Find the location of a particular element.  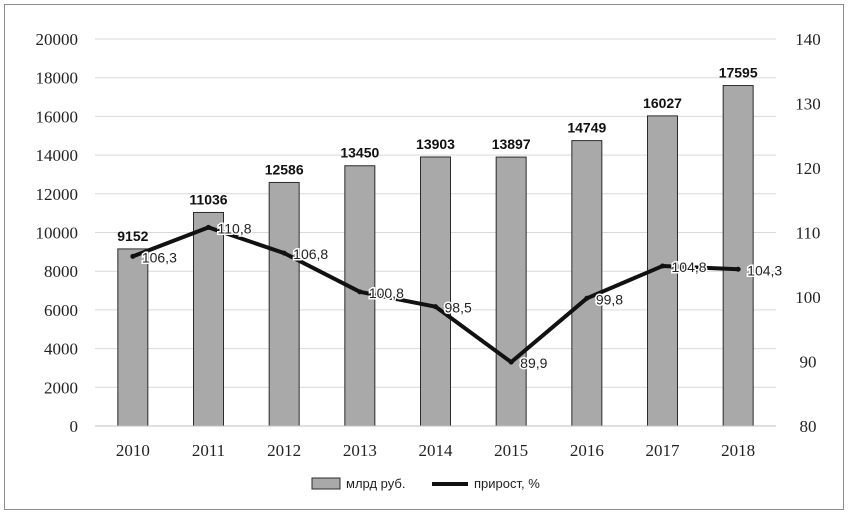

x-tick-label: 2010 is located at coordinates (133, 450).